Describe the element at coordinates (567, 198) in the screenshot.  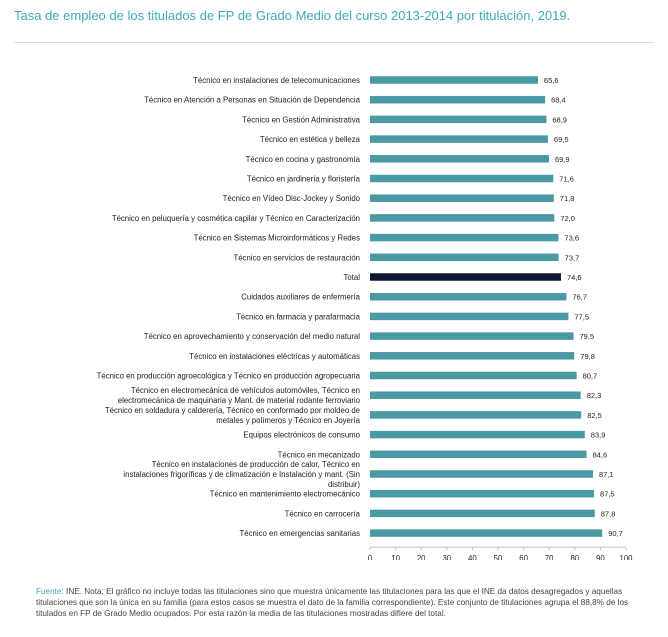
I see `data-label: 71,8` at that location.